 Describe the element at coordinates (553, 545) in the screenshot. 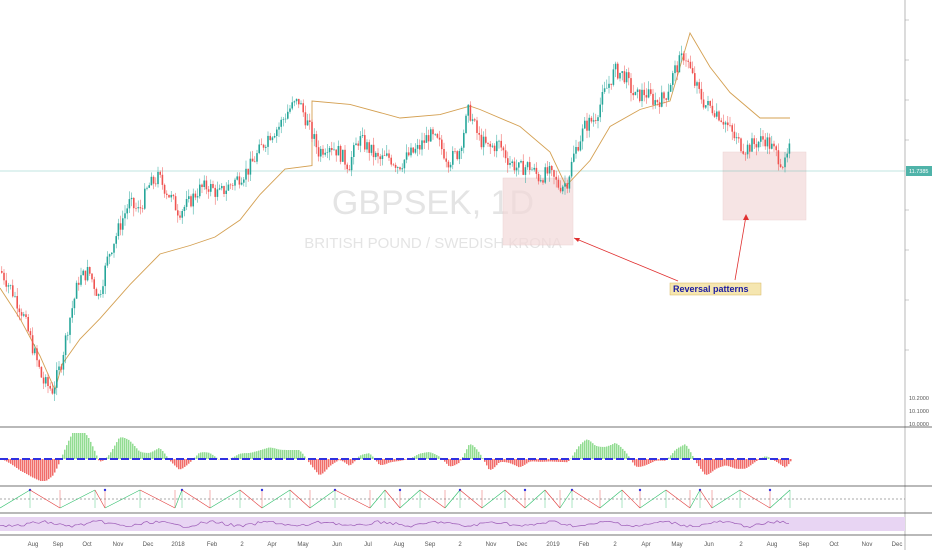

I see `x-tick-label: 2019` at that location.